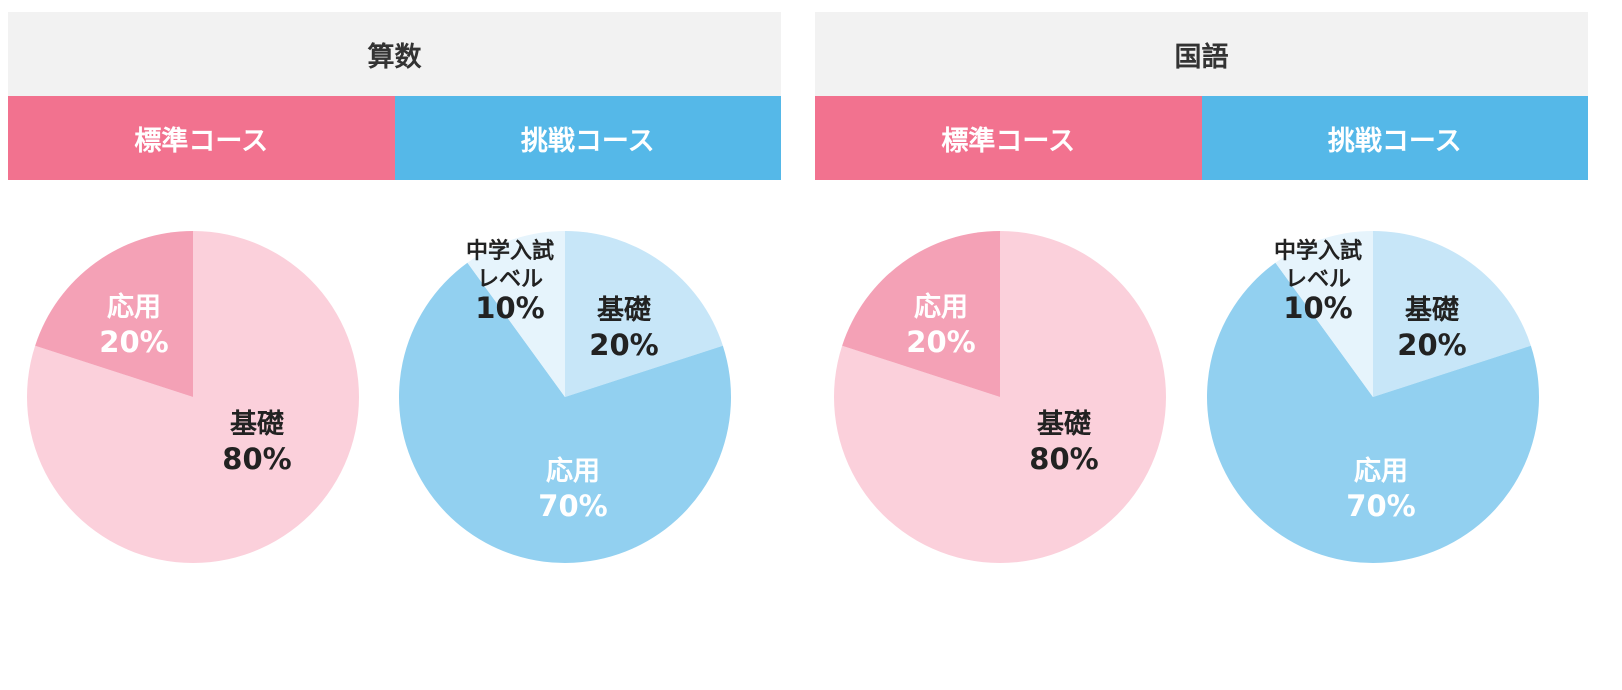 Image resolution: width=1622 pixels, height=690 pixels. I want to click on subject-panel-math: 算数 標準コース 挑戦コース, so click(394, 96).